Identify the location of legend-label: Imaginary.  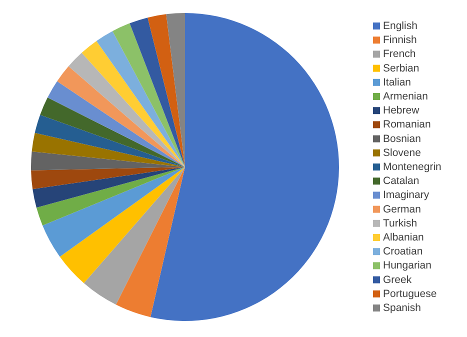
(406, 195).